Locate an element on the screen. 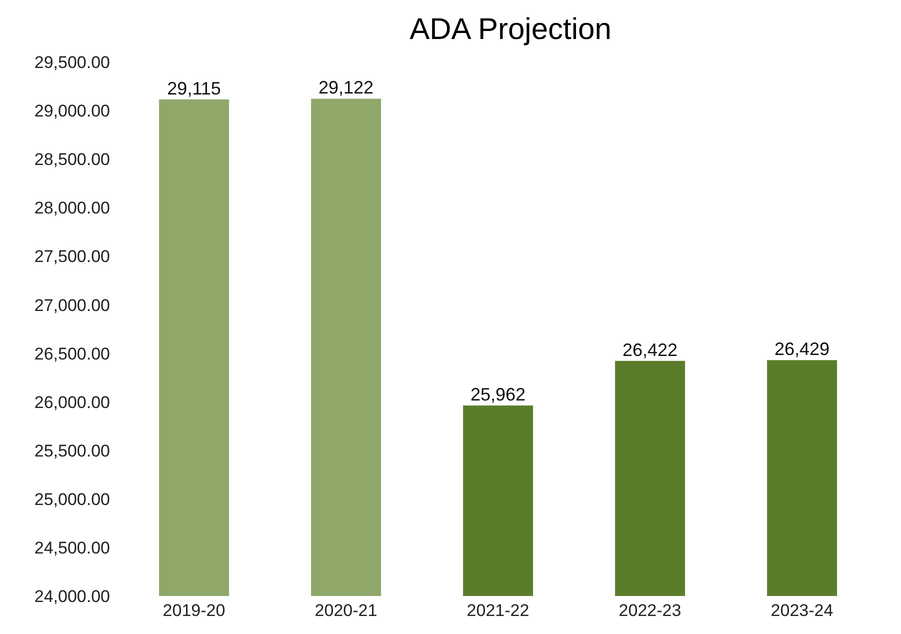 Image resolution: width=901 pixels, height=634 pixels. data-label: 26,422 is located at coordinates (650, 350).